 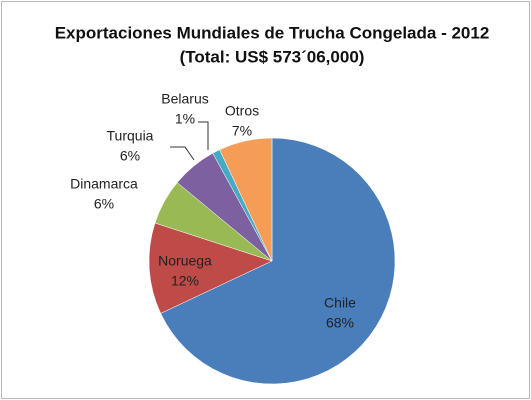 What do you see at coordinates (242, 111) in the screenshot?
I see `slice-label: Otros` at bounding box center [242, 111].